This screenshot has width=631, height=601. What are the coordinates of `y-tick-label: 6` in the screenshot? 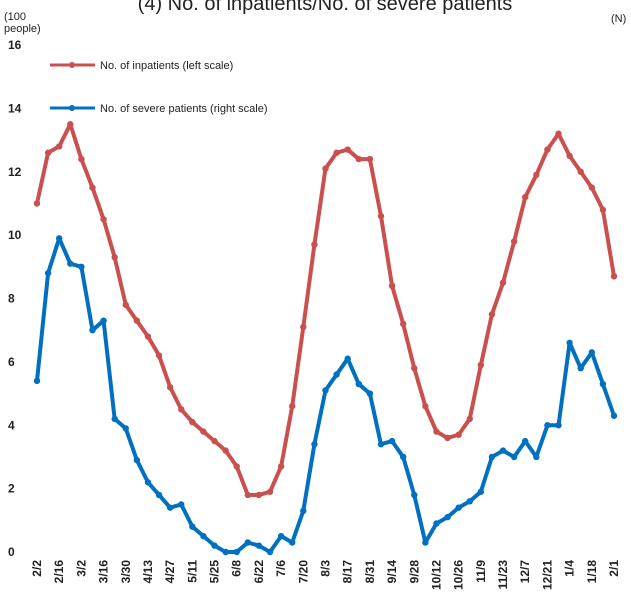 It's located at (11, 362).